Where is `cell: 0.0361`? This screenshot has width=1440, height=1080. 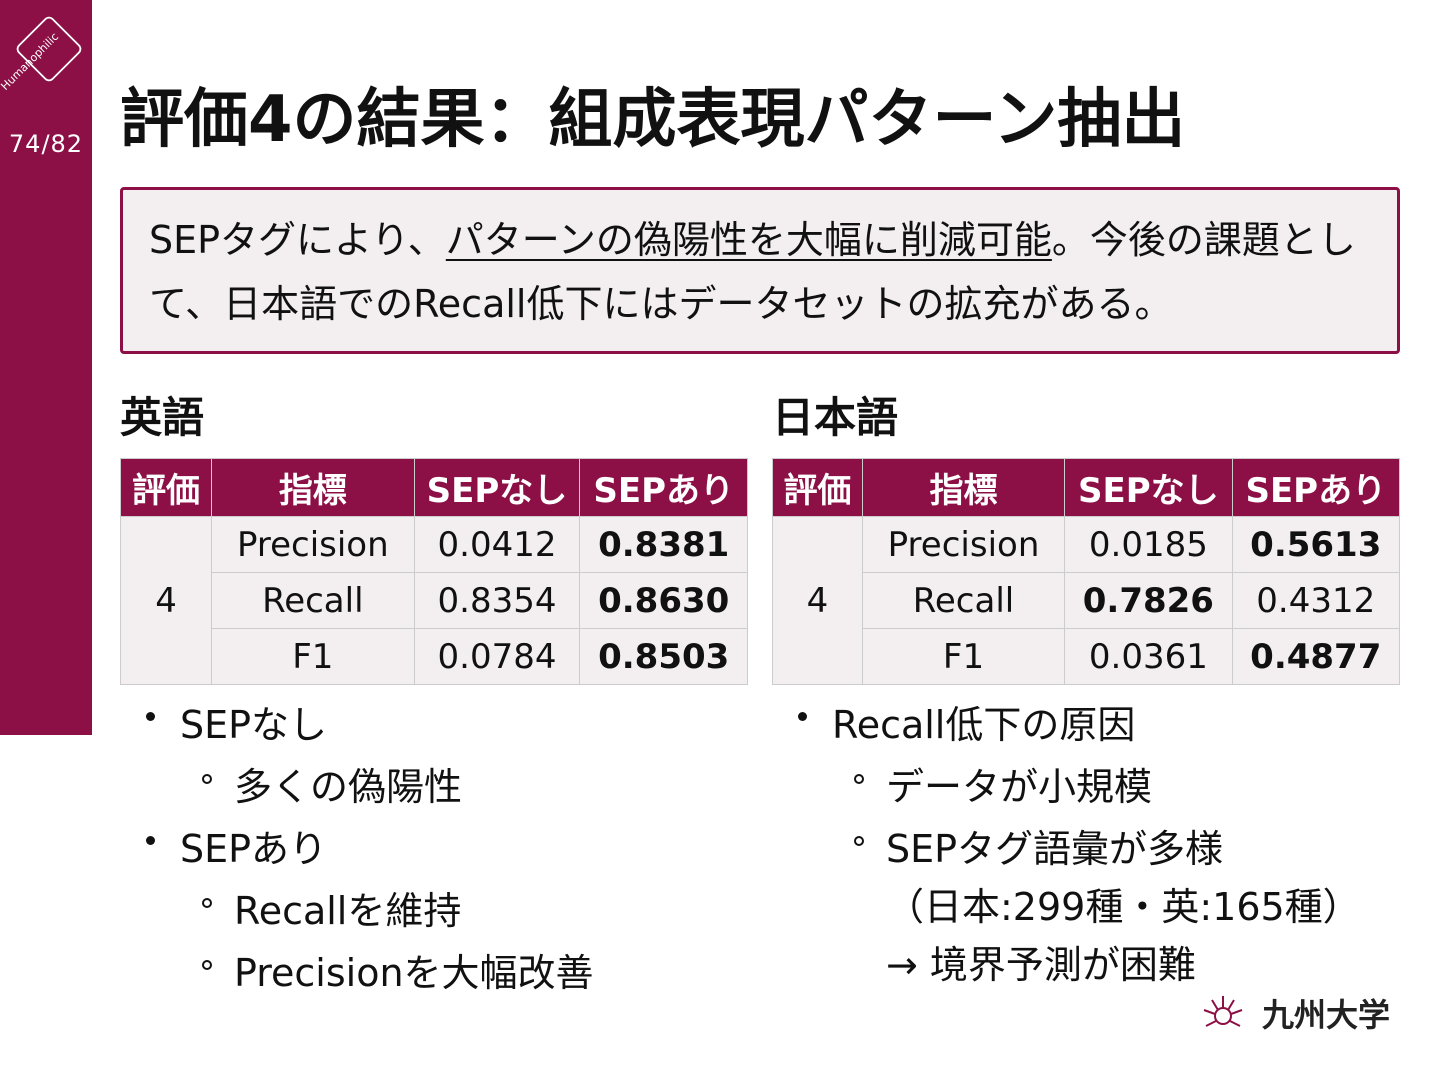 cell: 0.0361 is located at coordinates (1148, 656).